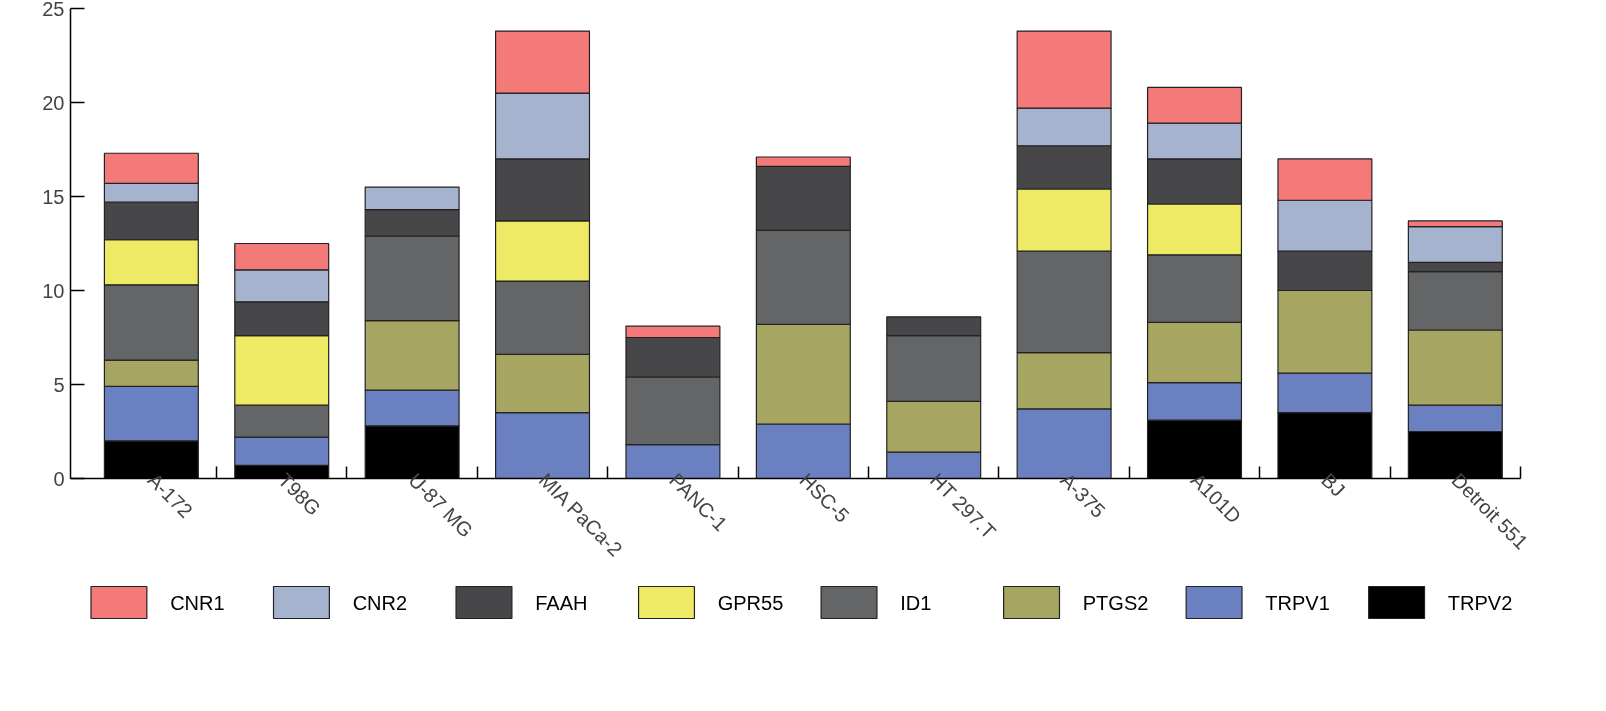 The height and width of the screenshot is (711, 1606). Describe the element at coordinates (1333, 484) in the screenshot. I see `x-tick-label: BJ` at that location.